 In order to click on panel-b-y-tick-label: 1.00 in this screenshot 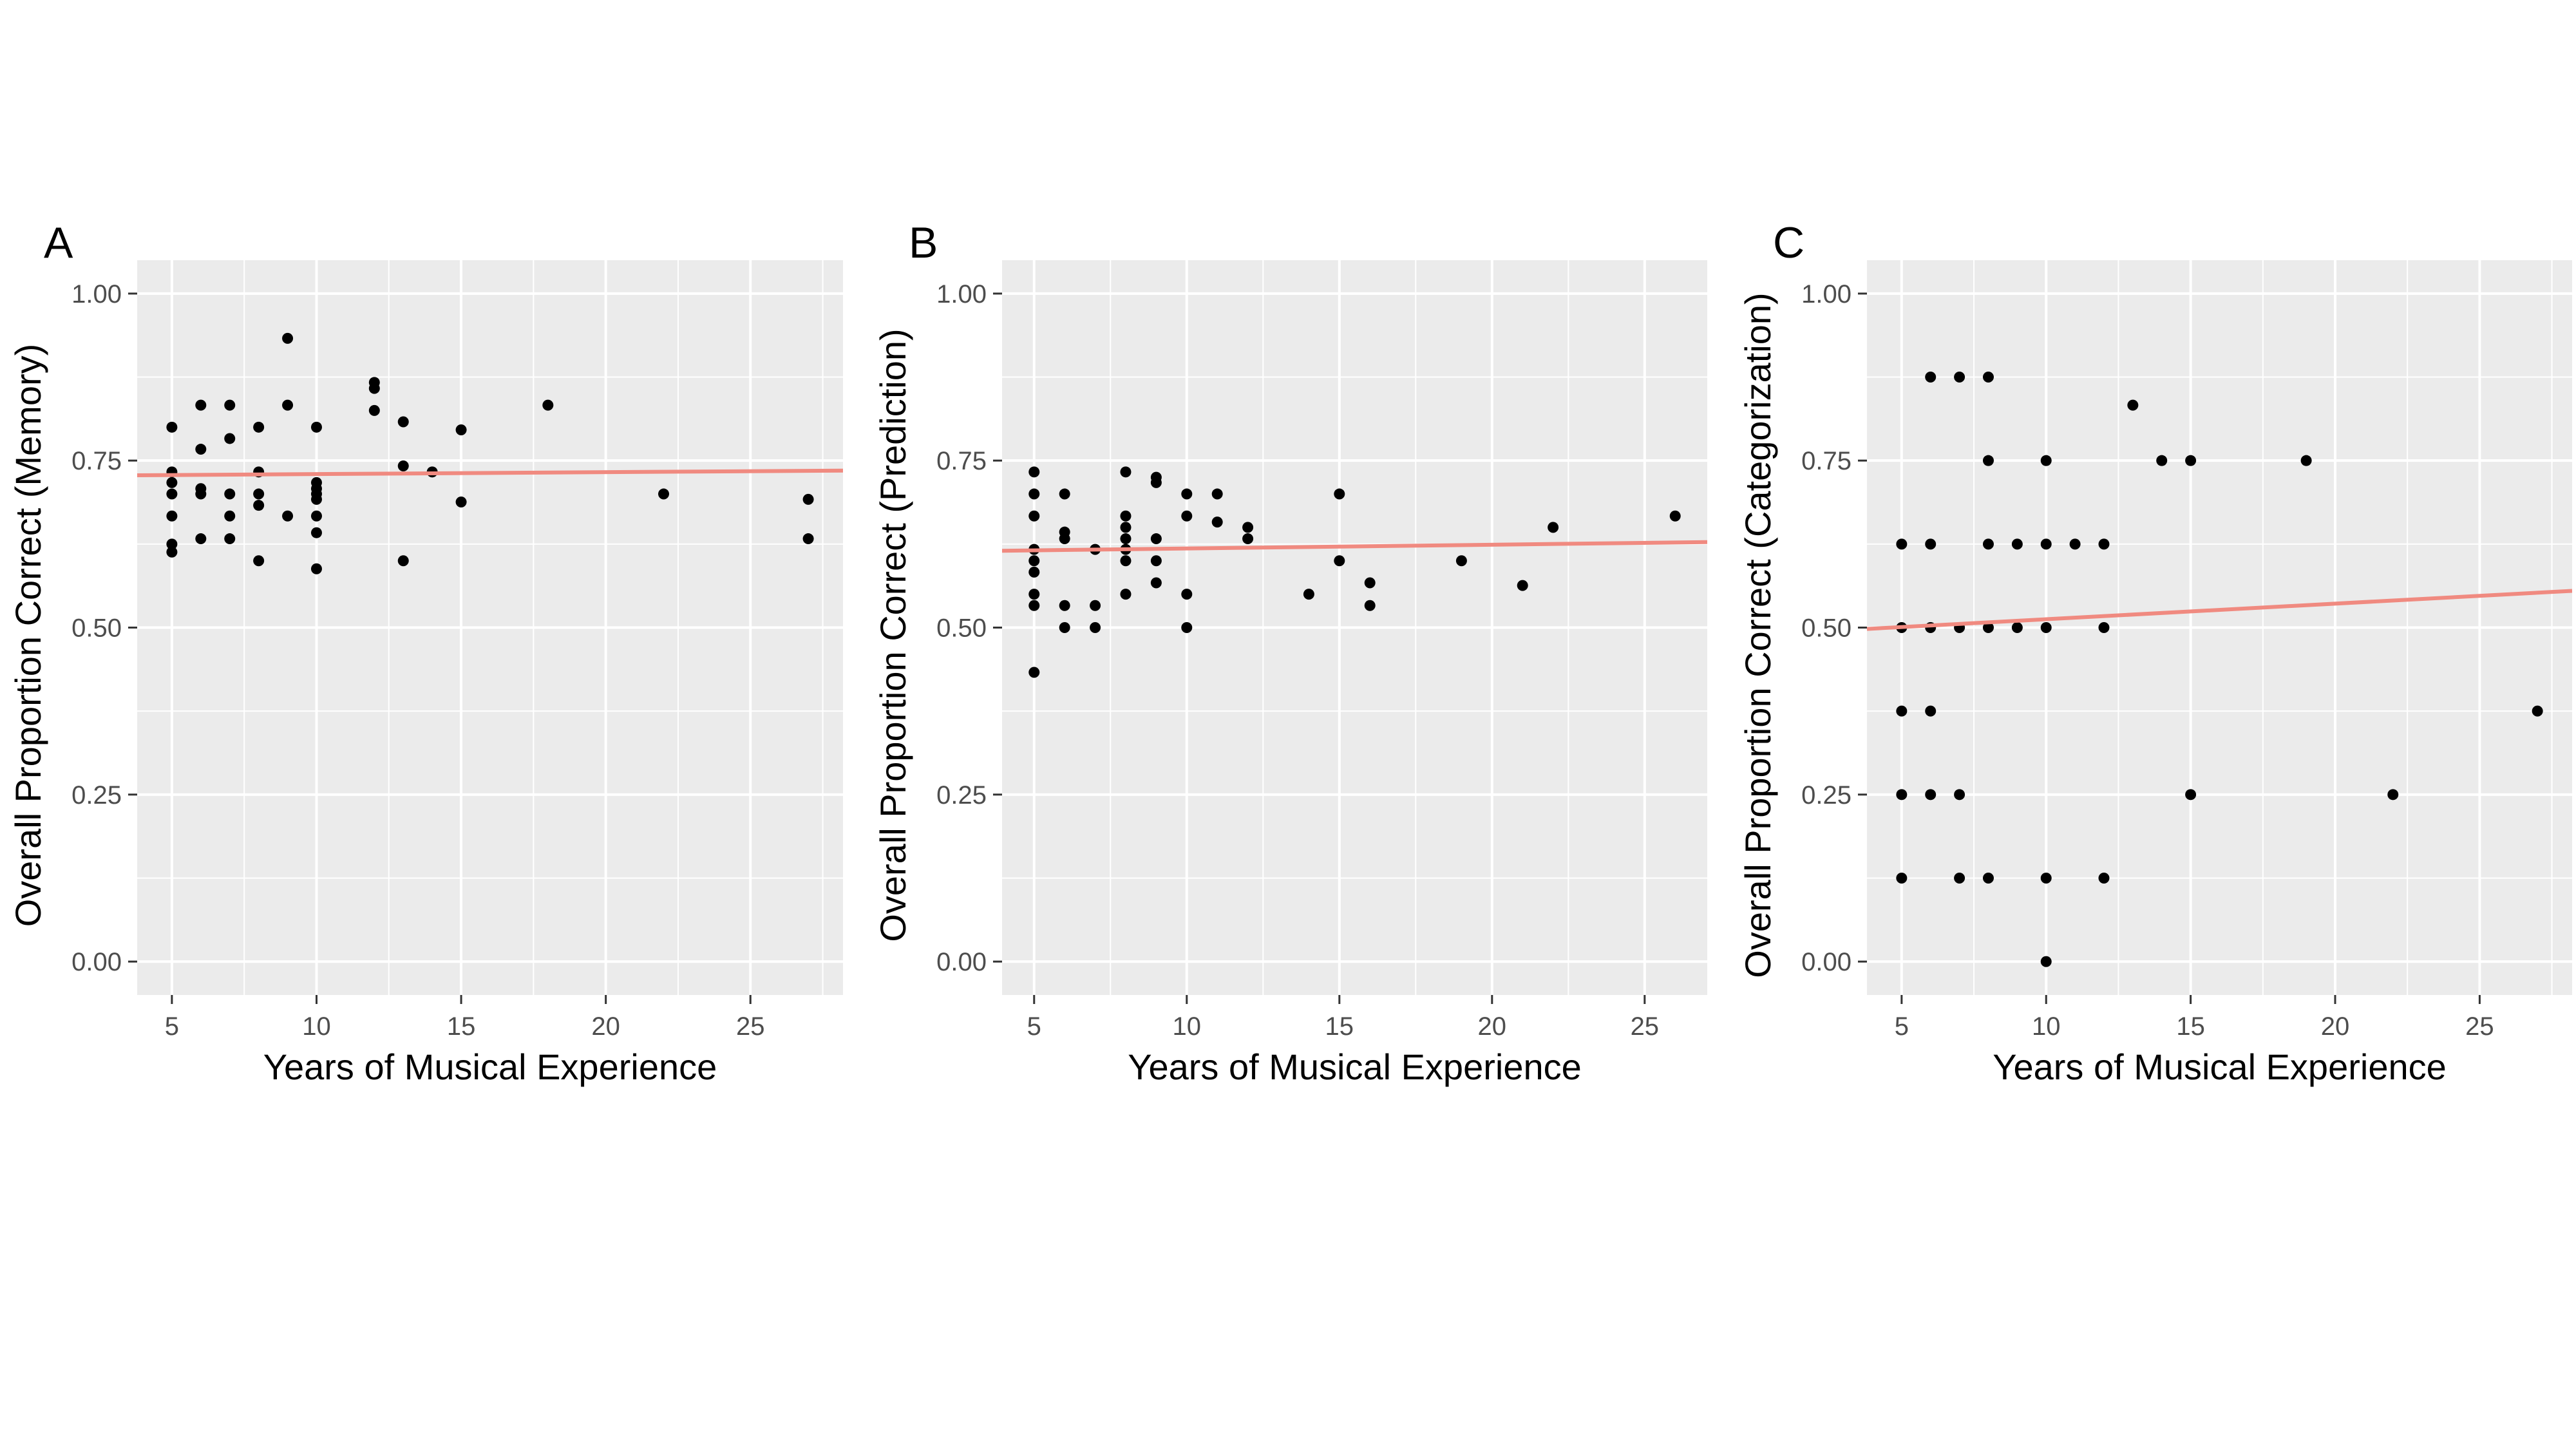, I will do `click(962, 294)`.